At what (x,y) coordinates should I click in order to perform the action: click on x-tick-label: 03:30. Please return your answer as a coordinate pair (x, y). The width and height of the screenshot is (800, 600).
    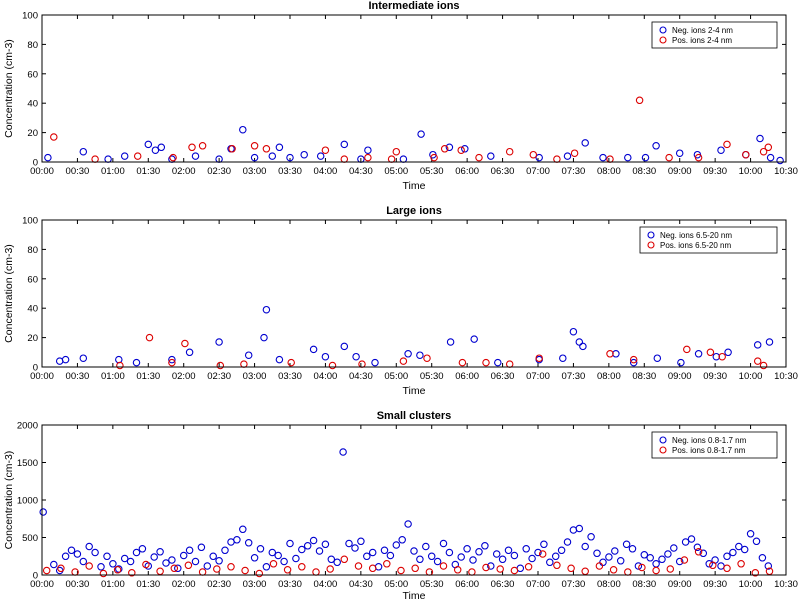
    Looking at the image, I should click on (290, 376).